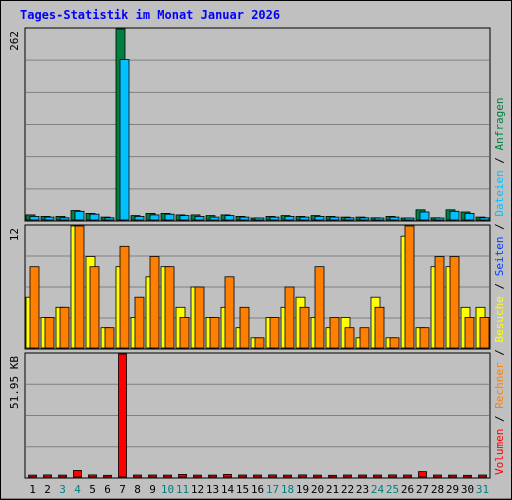 The width and height of the screenshot is (512, 500). Describe the element at coordinates (167, 489) in the screenshot. I see `x-tick-label: 10` at that location.